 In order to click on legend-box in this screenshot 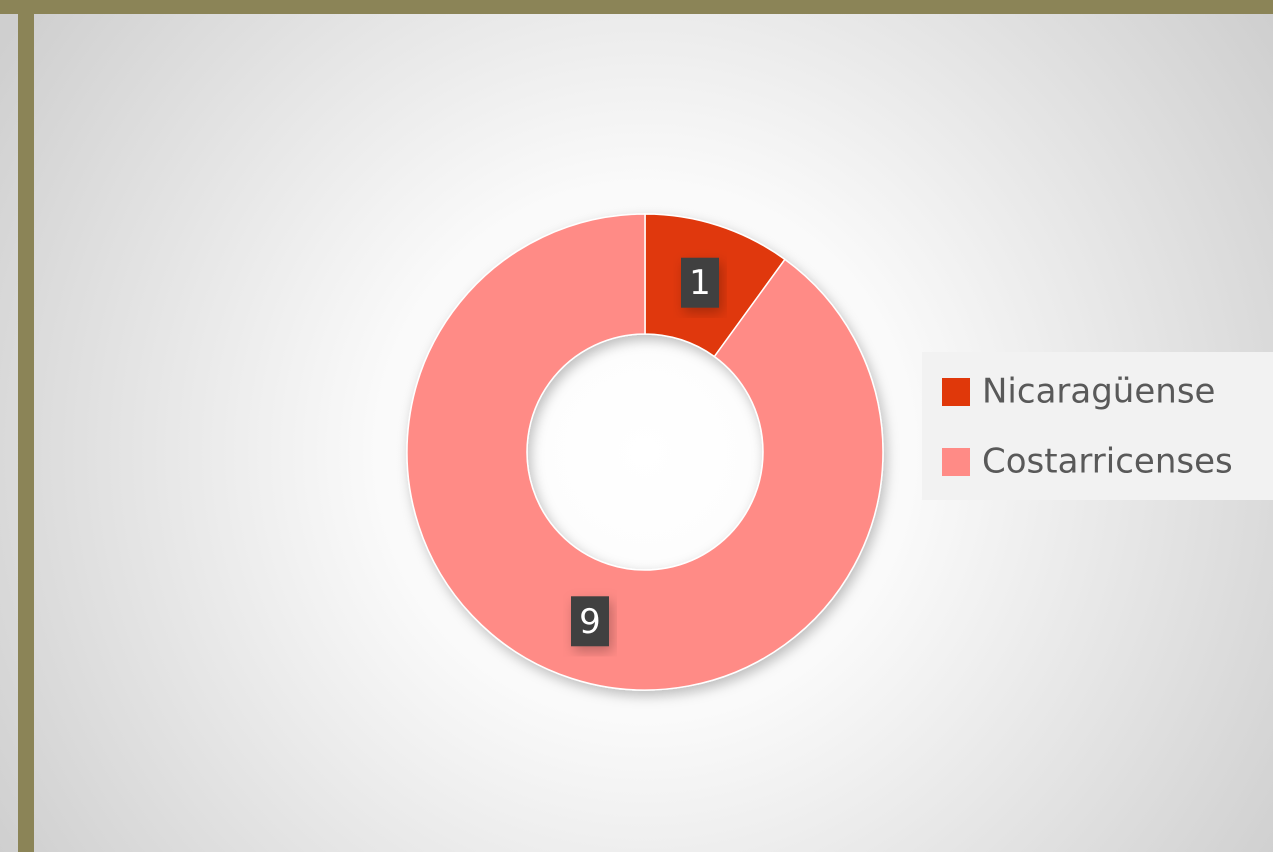, I will do `click(1097, 426)`.